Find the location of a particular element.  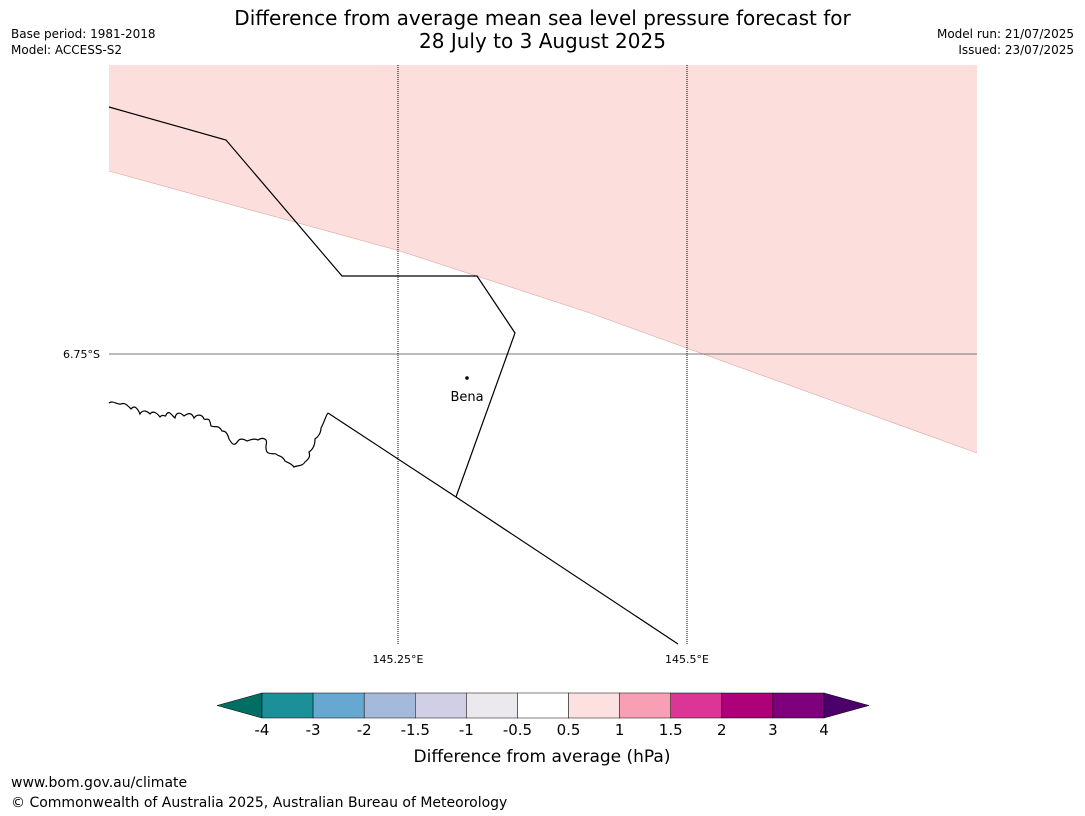

colorbar-tick-label: 3 is located at coordinates (773, 730).